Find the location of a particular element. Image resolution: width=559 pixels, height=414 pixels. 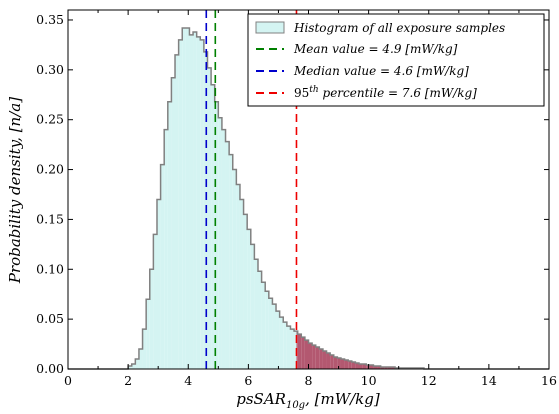

p95-superscript: th is located at coordinates (313, 90).